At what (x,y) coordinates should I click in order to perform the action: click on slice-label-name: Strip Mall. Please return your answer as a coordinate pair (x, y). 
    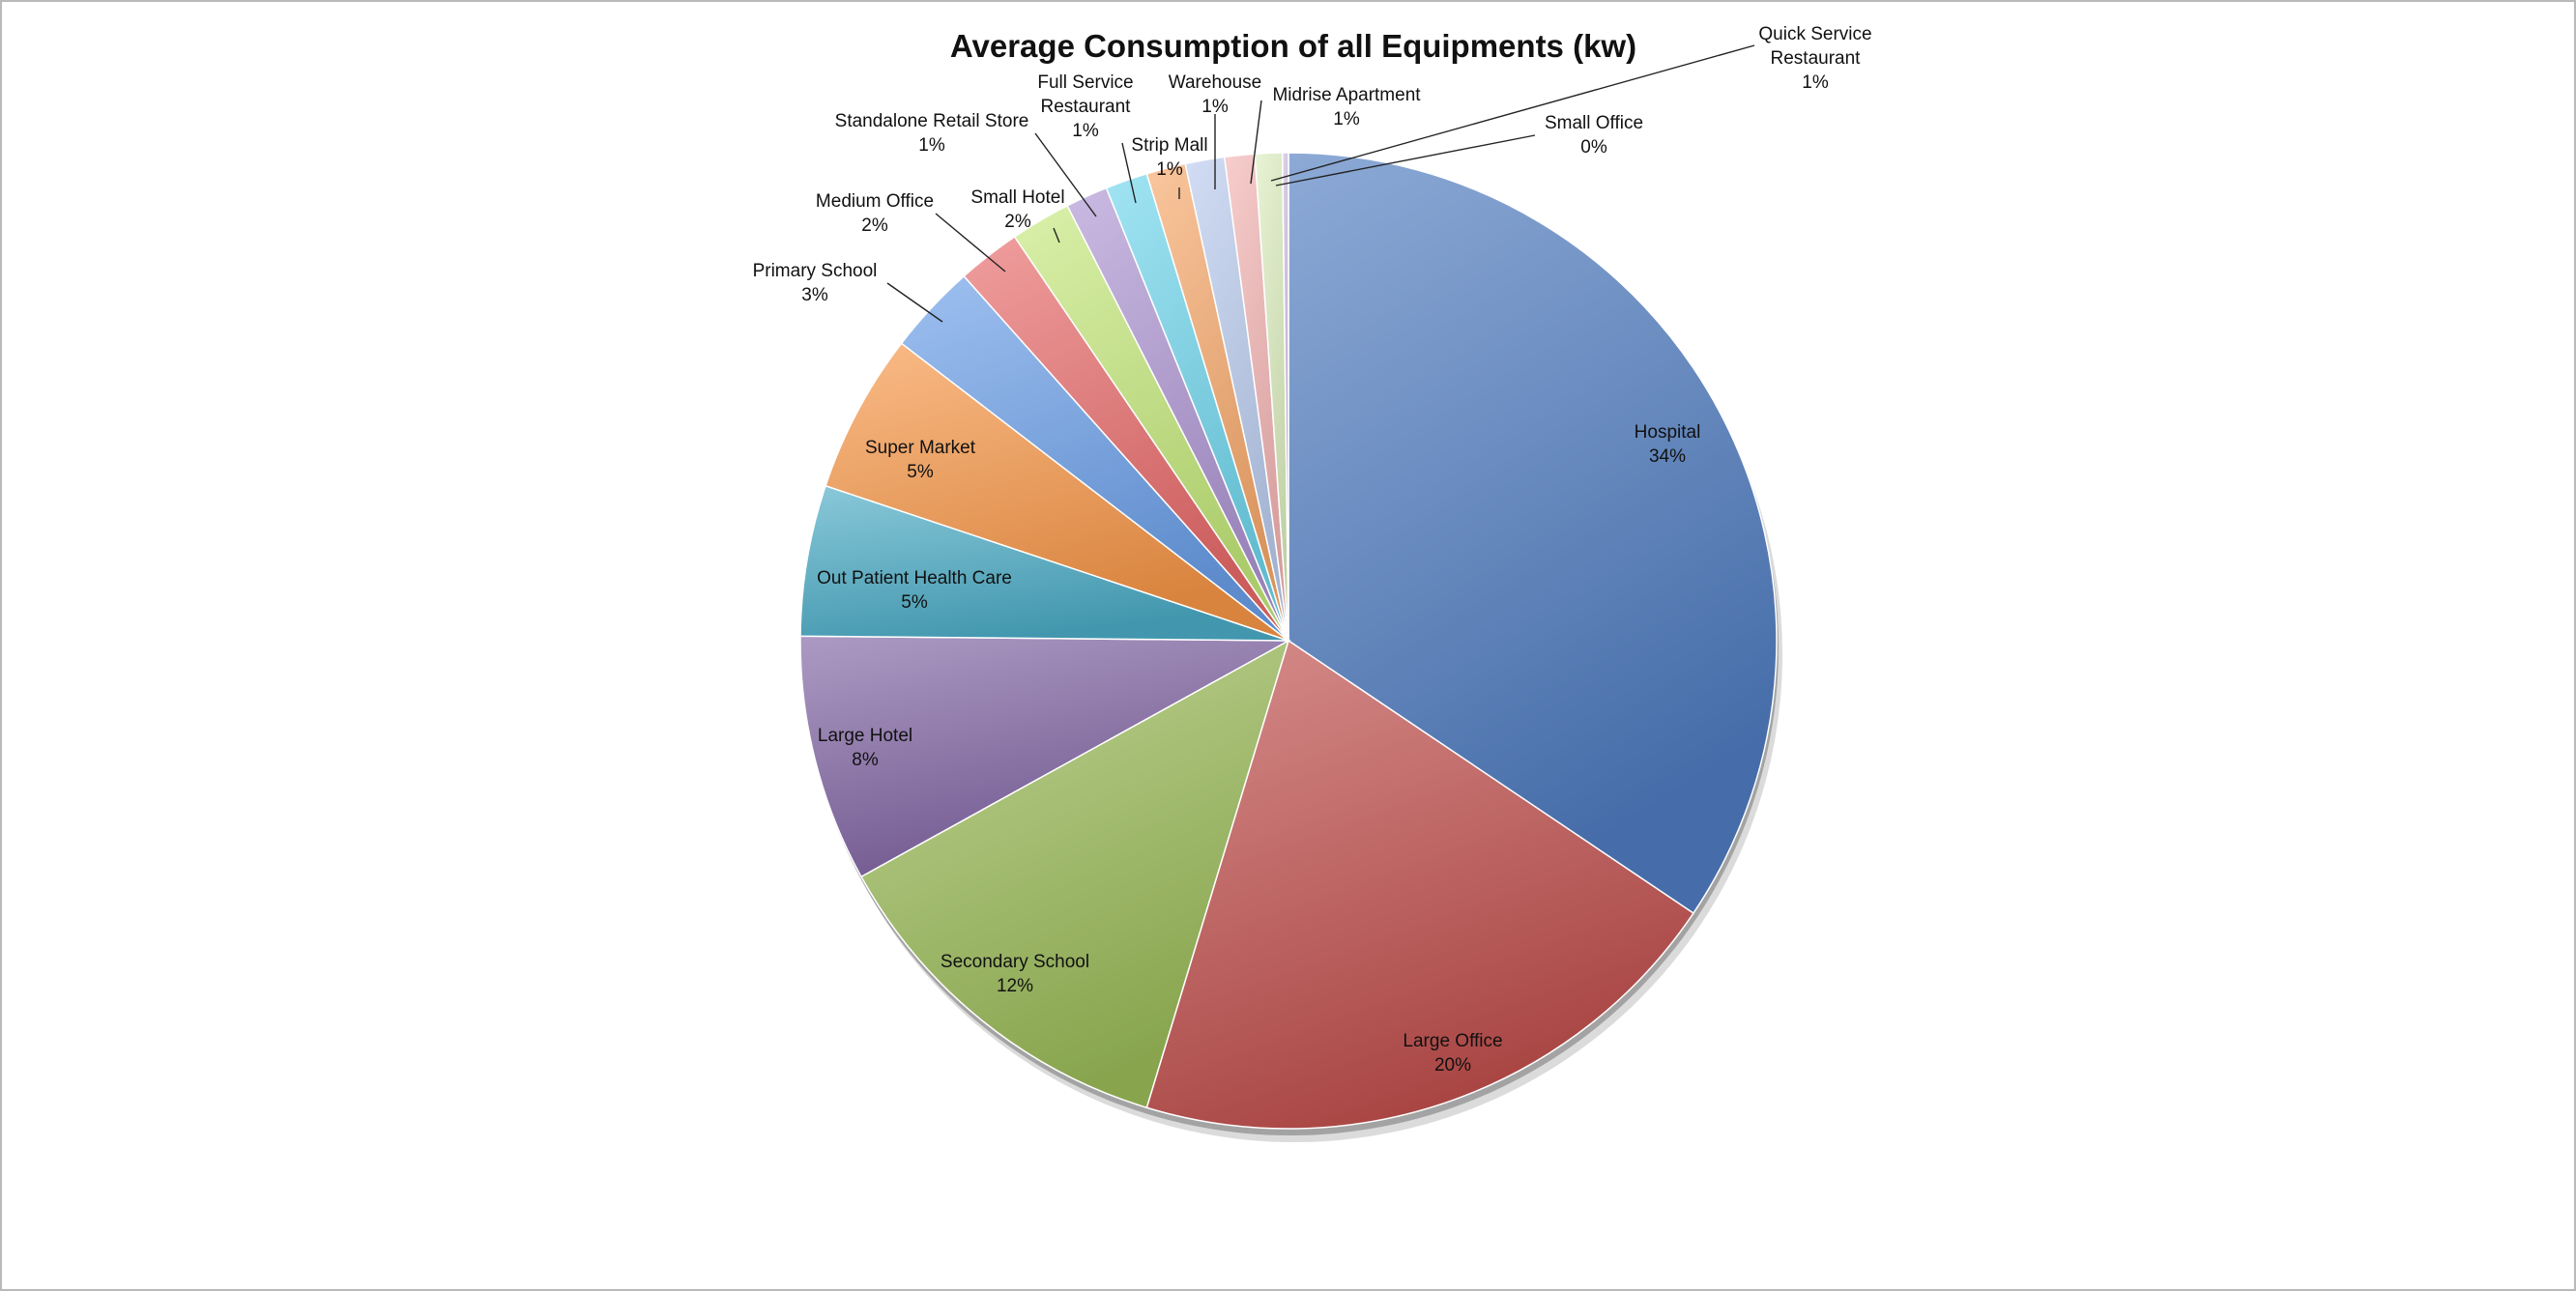
    Looking at the image, I should click on (1169, 145).